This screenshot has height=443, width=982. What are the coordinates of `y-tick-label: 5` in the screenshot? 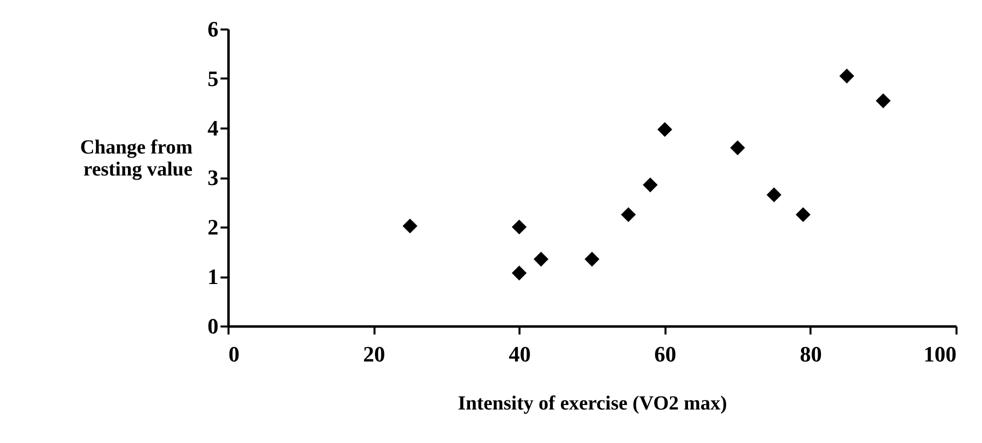 It's located at (213, 78).